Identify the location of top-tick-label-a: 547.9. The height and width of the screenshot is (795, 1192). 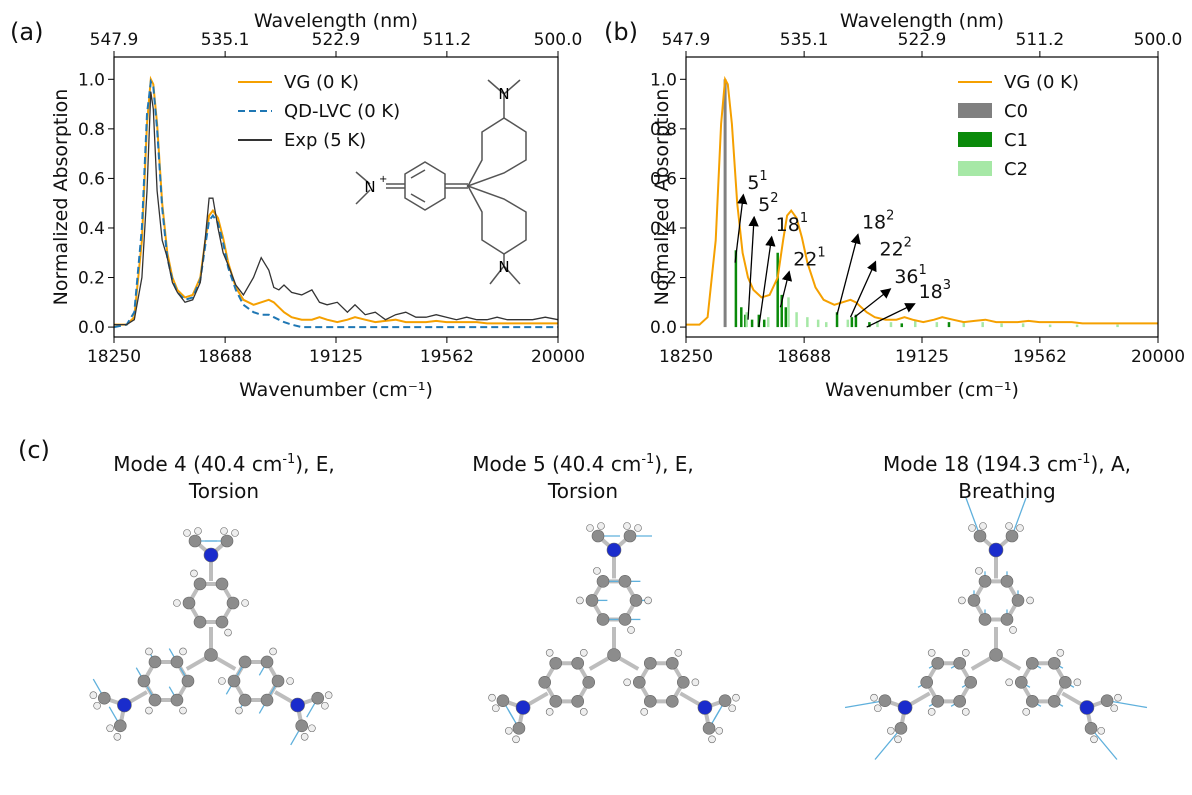
(114, 40).